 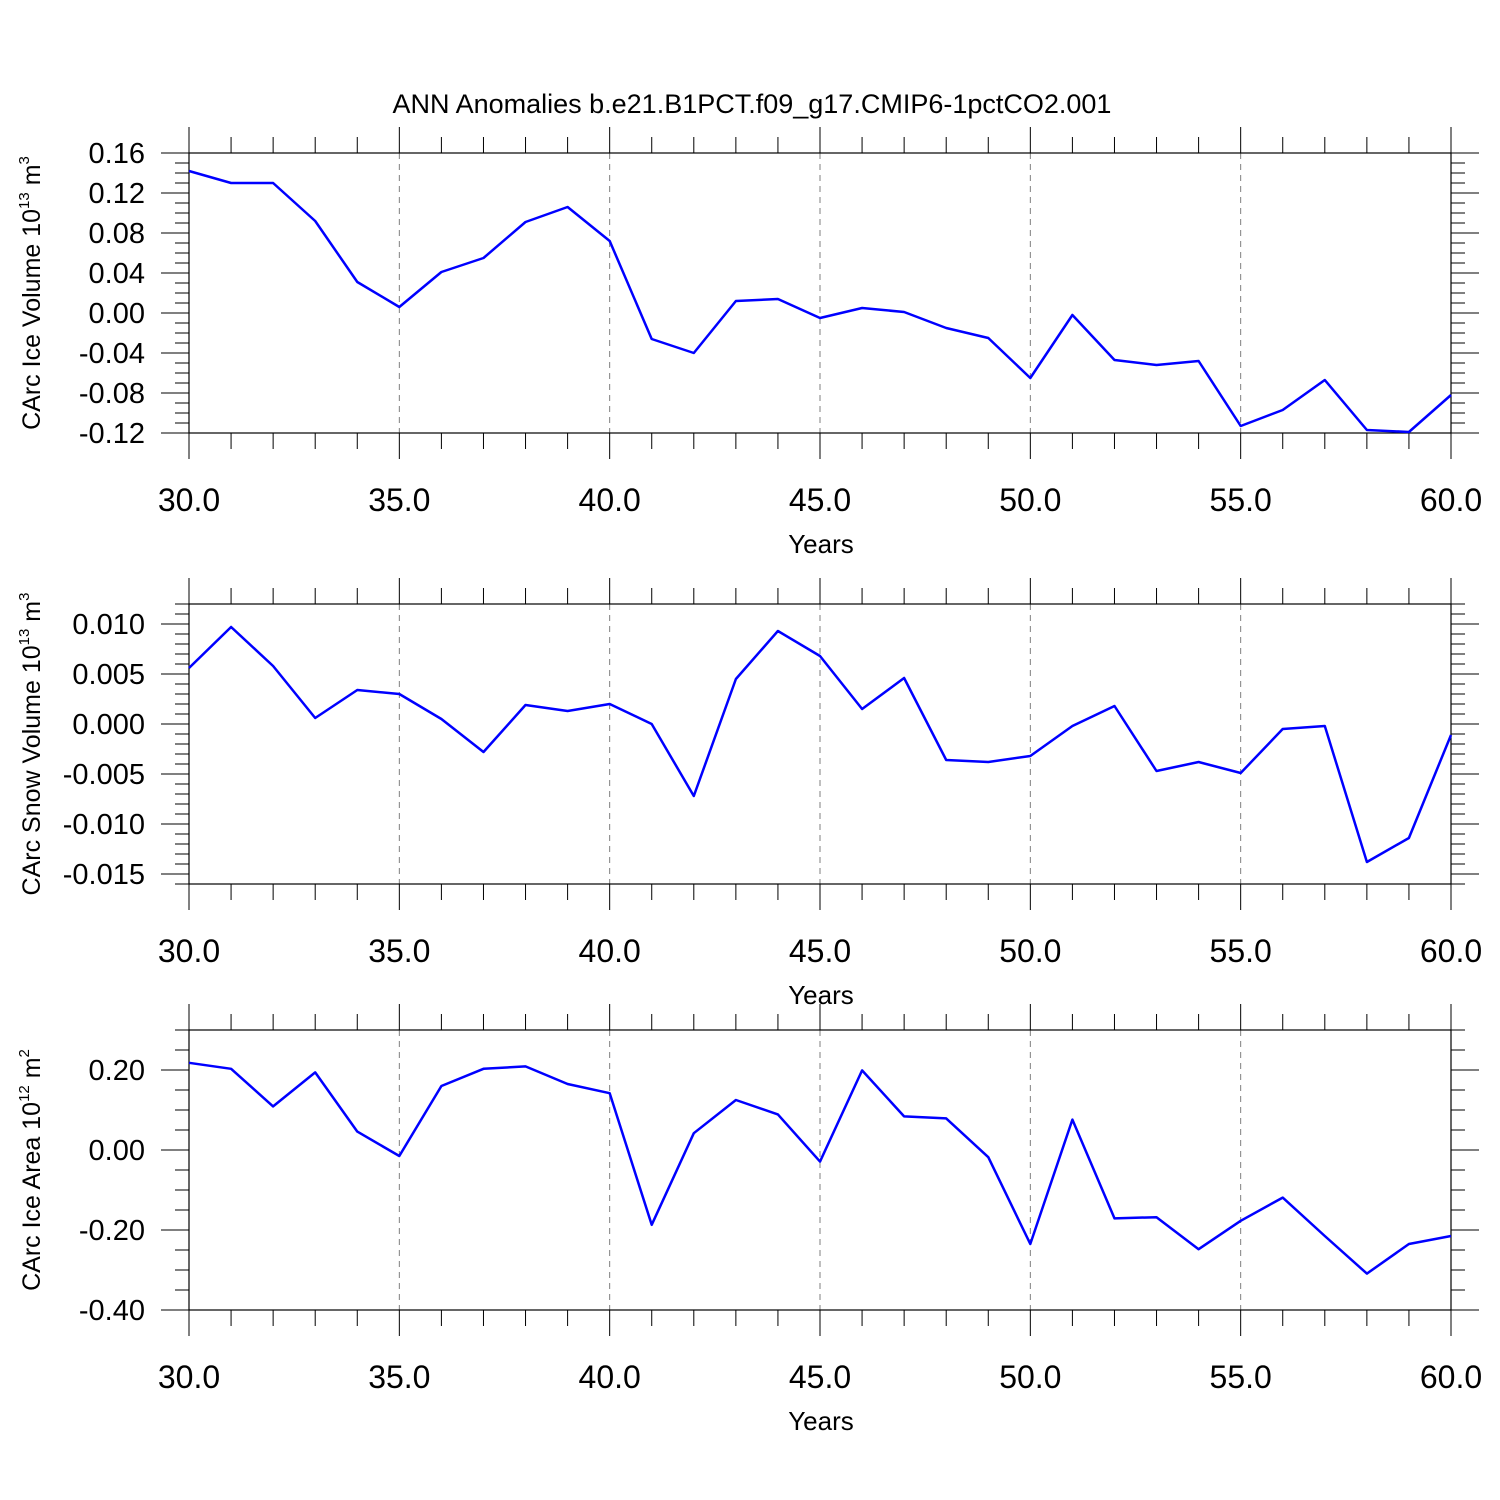 What do you see at coordinates (117, 194) in the screenshot?
I see `y-tick-label: 0.12` at bounding box center [117, 194].